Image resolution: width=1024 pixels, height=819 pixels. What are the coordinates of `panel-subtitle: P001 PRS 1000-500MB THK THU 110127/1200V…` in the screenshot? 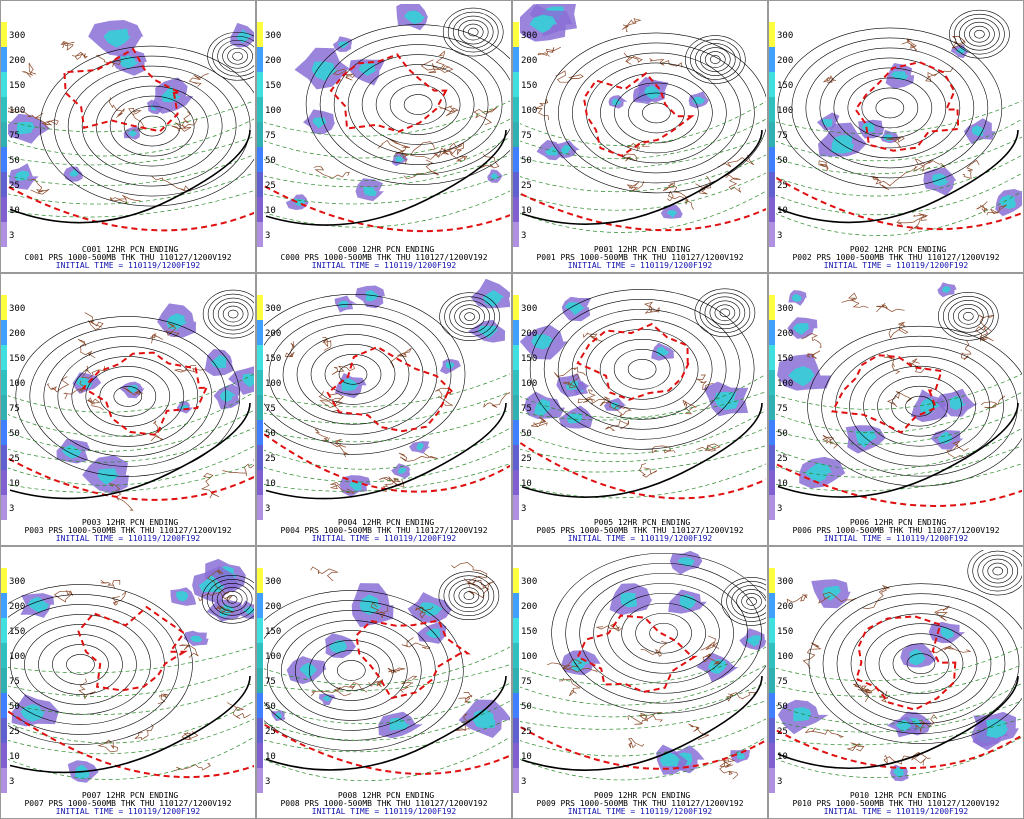 It's located at (639, 257).